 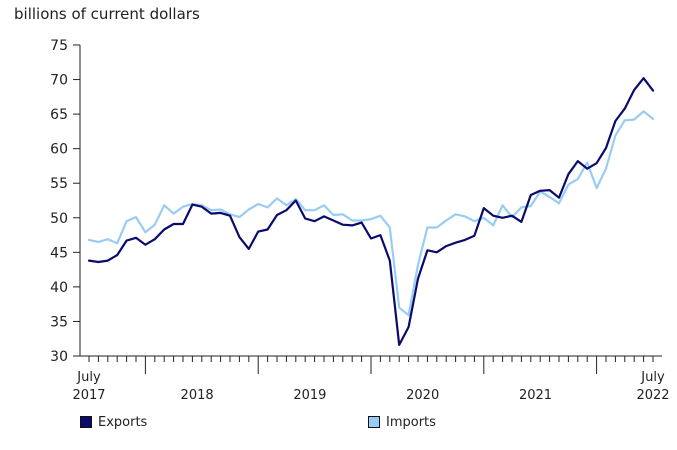 What do you see at coordinates (422, 395) in the screenshot?
I see `x-tick-label-2020-year: 2020` at bounding box center [422, 395].